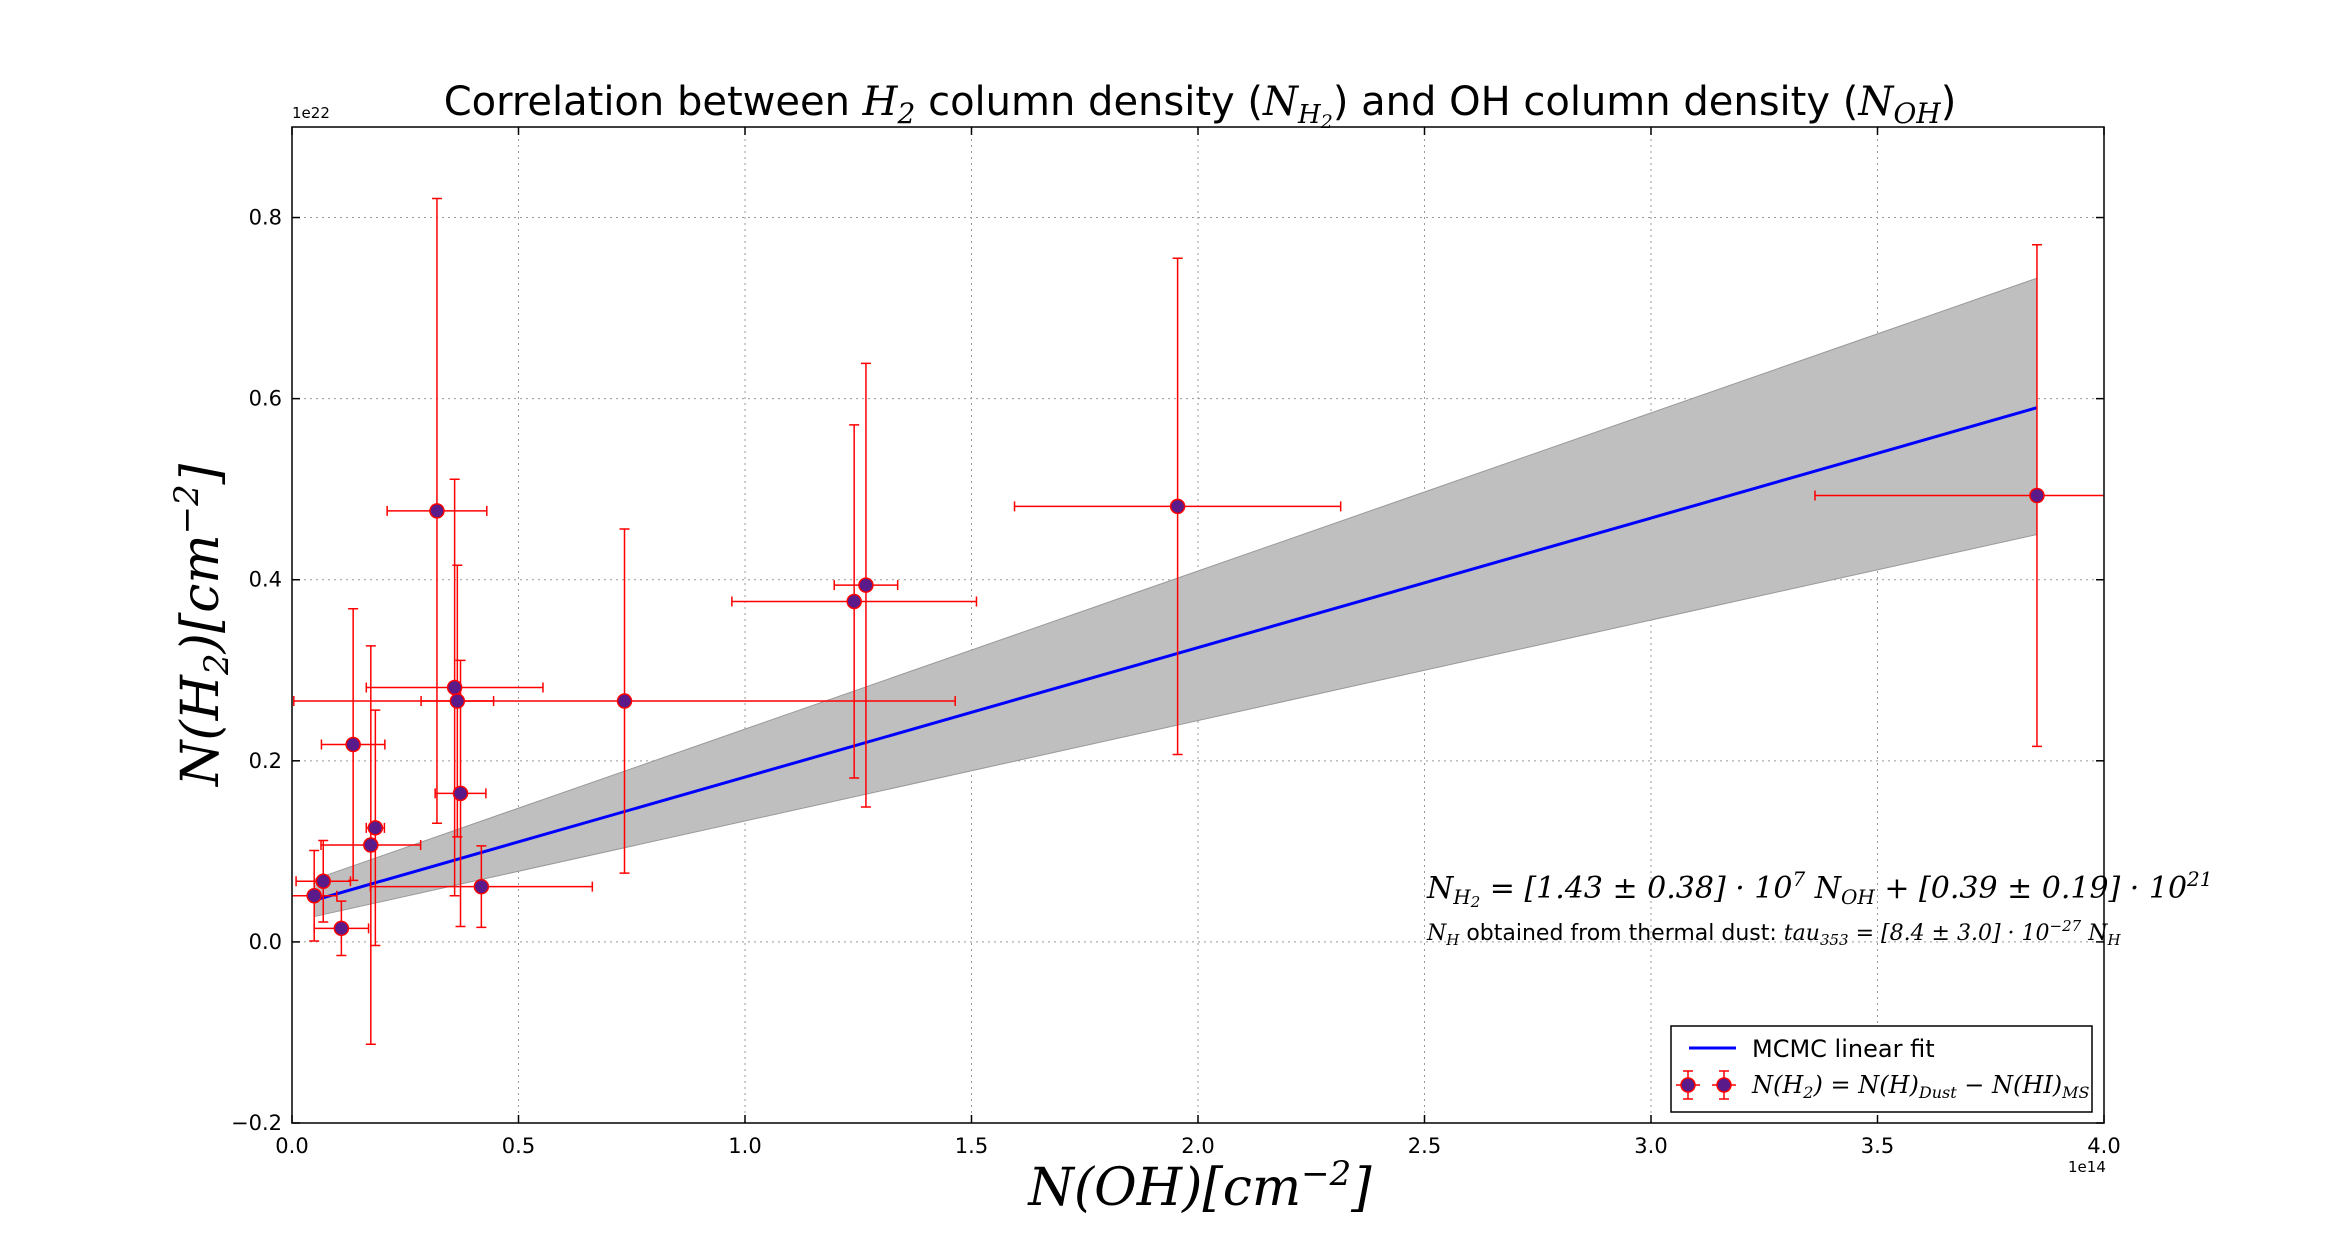 The image size is (2338, 1250). Describe the element at coordinates (1089, 102) in the screenshot. I see `title-part: column density (` at that location.